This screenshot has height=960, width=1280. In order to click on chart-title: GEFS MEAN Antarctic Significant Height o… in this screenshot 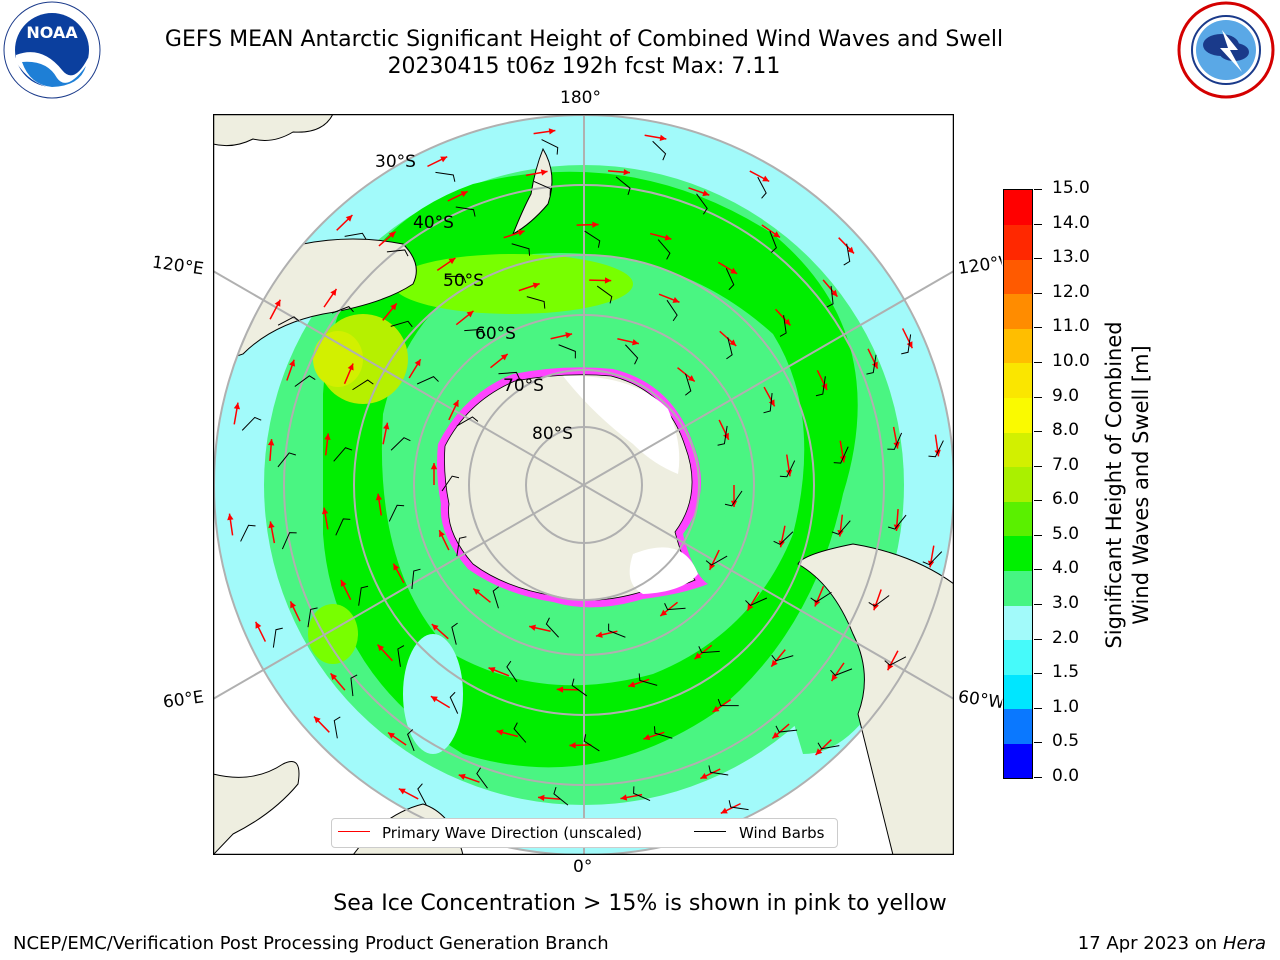, I will do `click(584, 39)`.